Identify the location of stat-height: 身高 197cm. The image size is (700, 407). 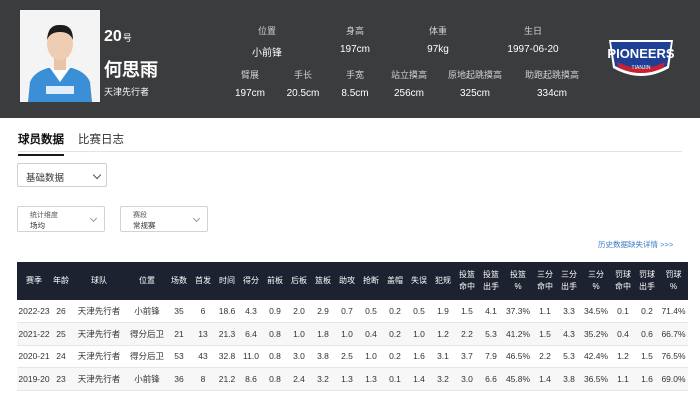
(354, 40).